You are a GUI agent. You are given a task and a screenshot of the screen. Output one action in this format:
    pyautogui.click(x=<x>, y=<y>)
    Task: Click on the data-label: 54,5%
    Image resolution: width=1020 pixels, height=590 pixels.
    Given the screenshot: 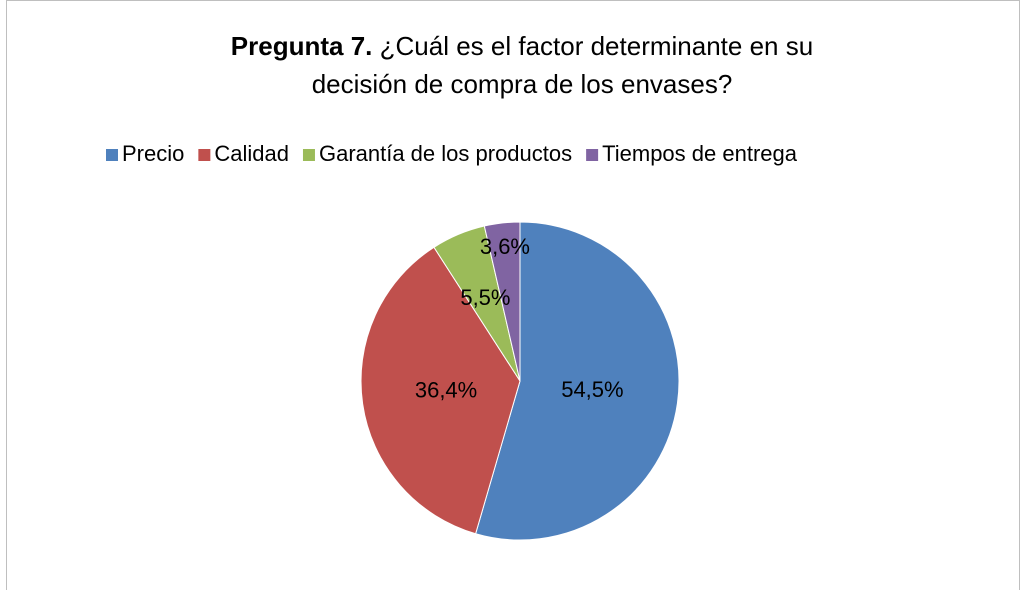 What is the action you would take?
    pyautogui.click(x=592, y=389)
    